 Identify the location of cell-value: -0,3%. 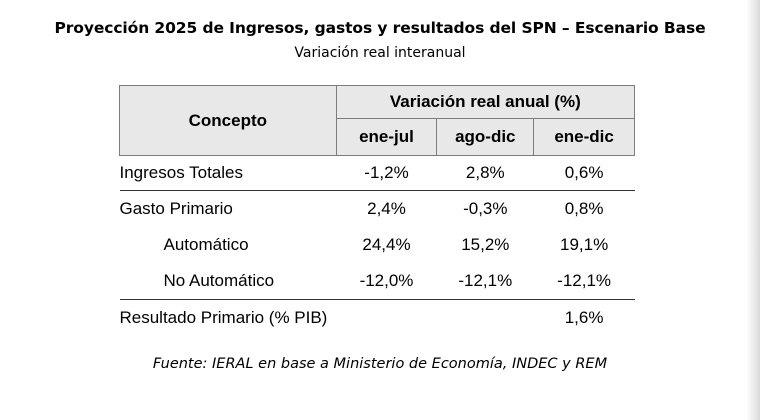
(485, 208).